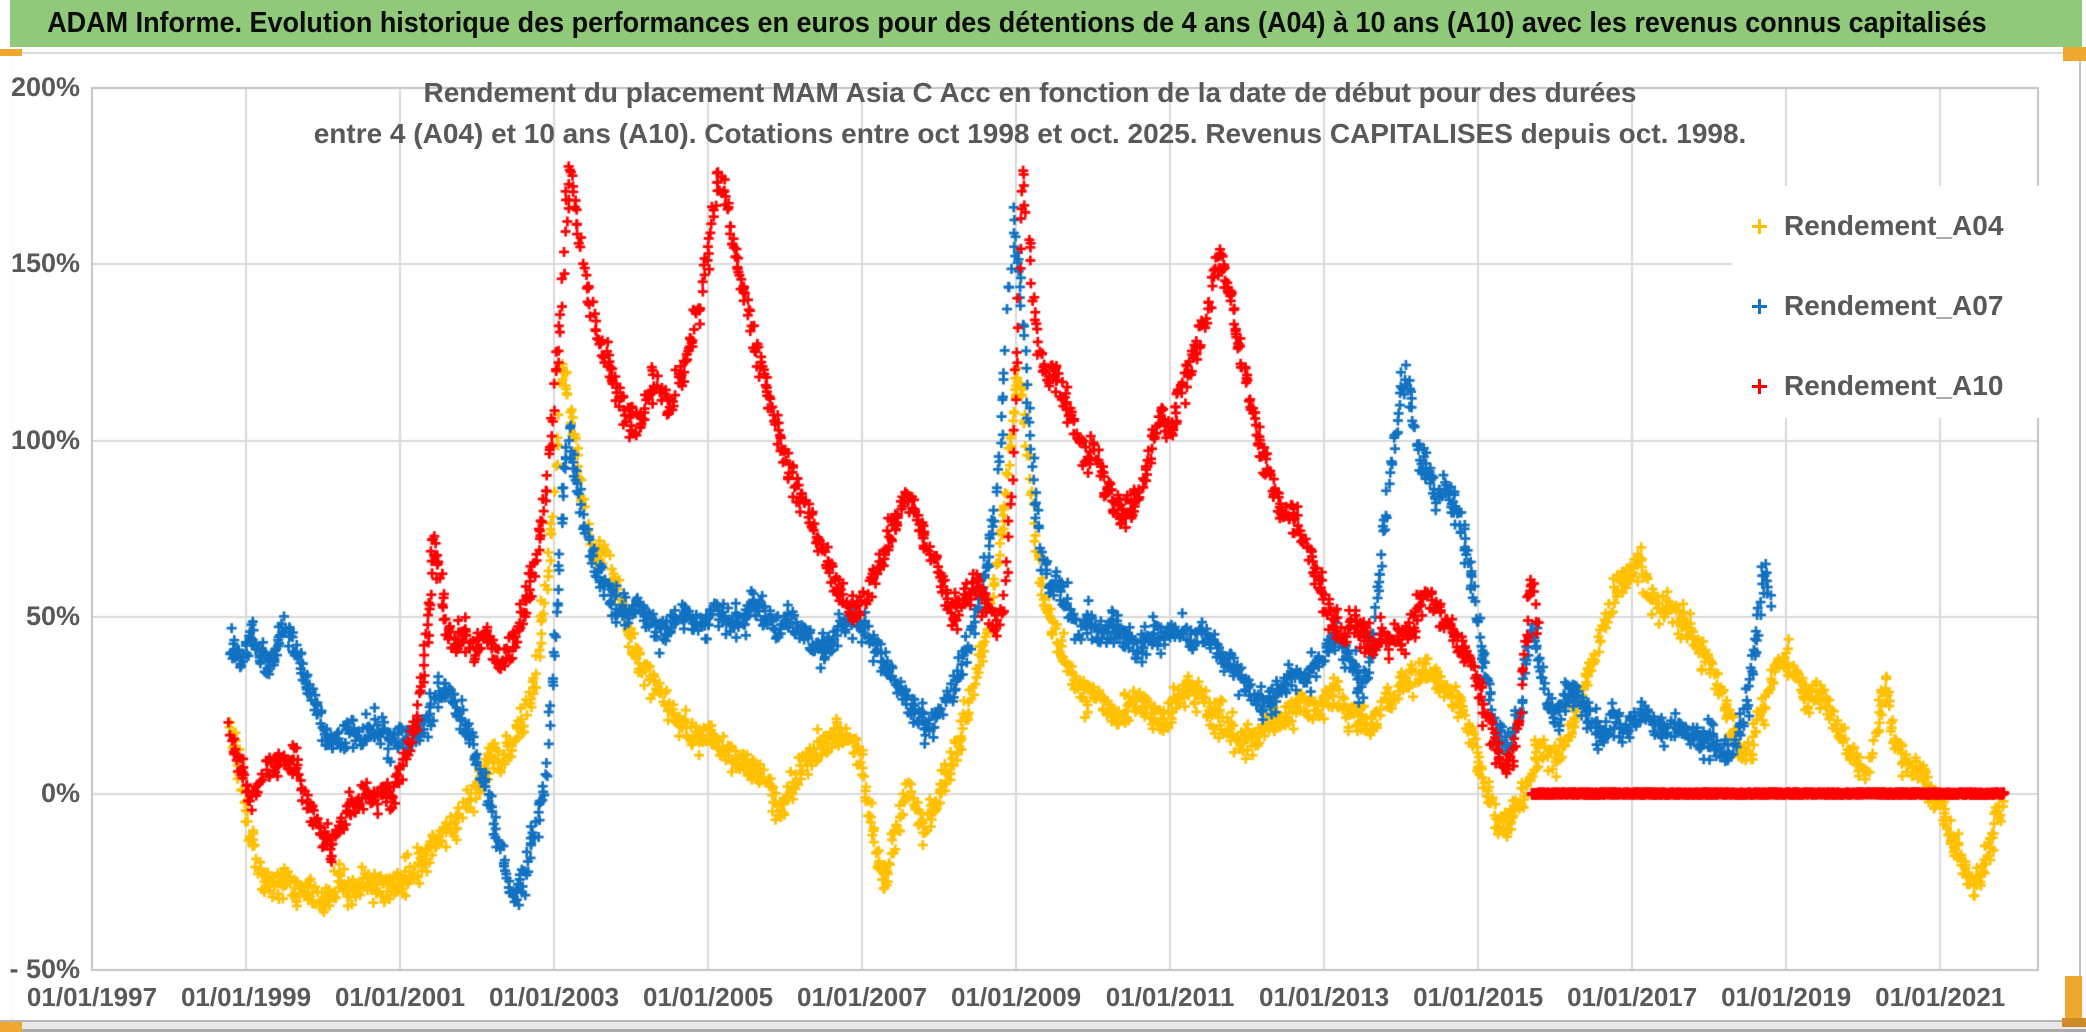 The height and width of the screenshot is (1032, 2086). I want to click on legend-item-rendement-a04: Rendement_A04, so click(1876, 226).